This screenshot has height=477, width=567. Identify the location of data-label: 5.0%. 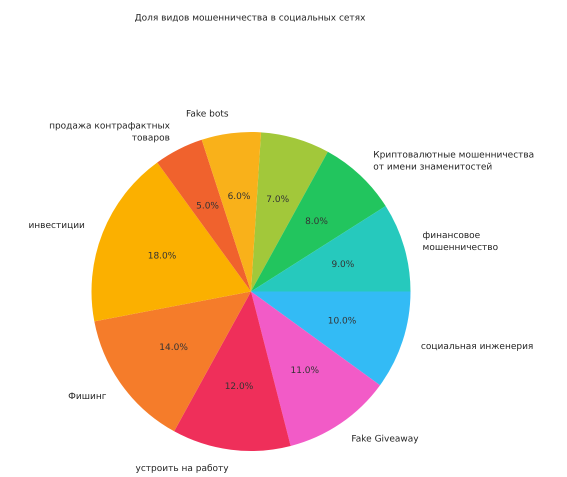
(208, 207).